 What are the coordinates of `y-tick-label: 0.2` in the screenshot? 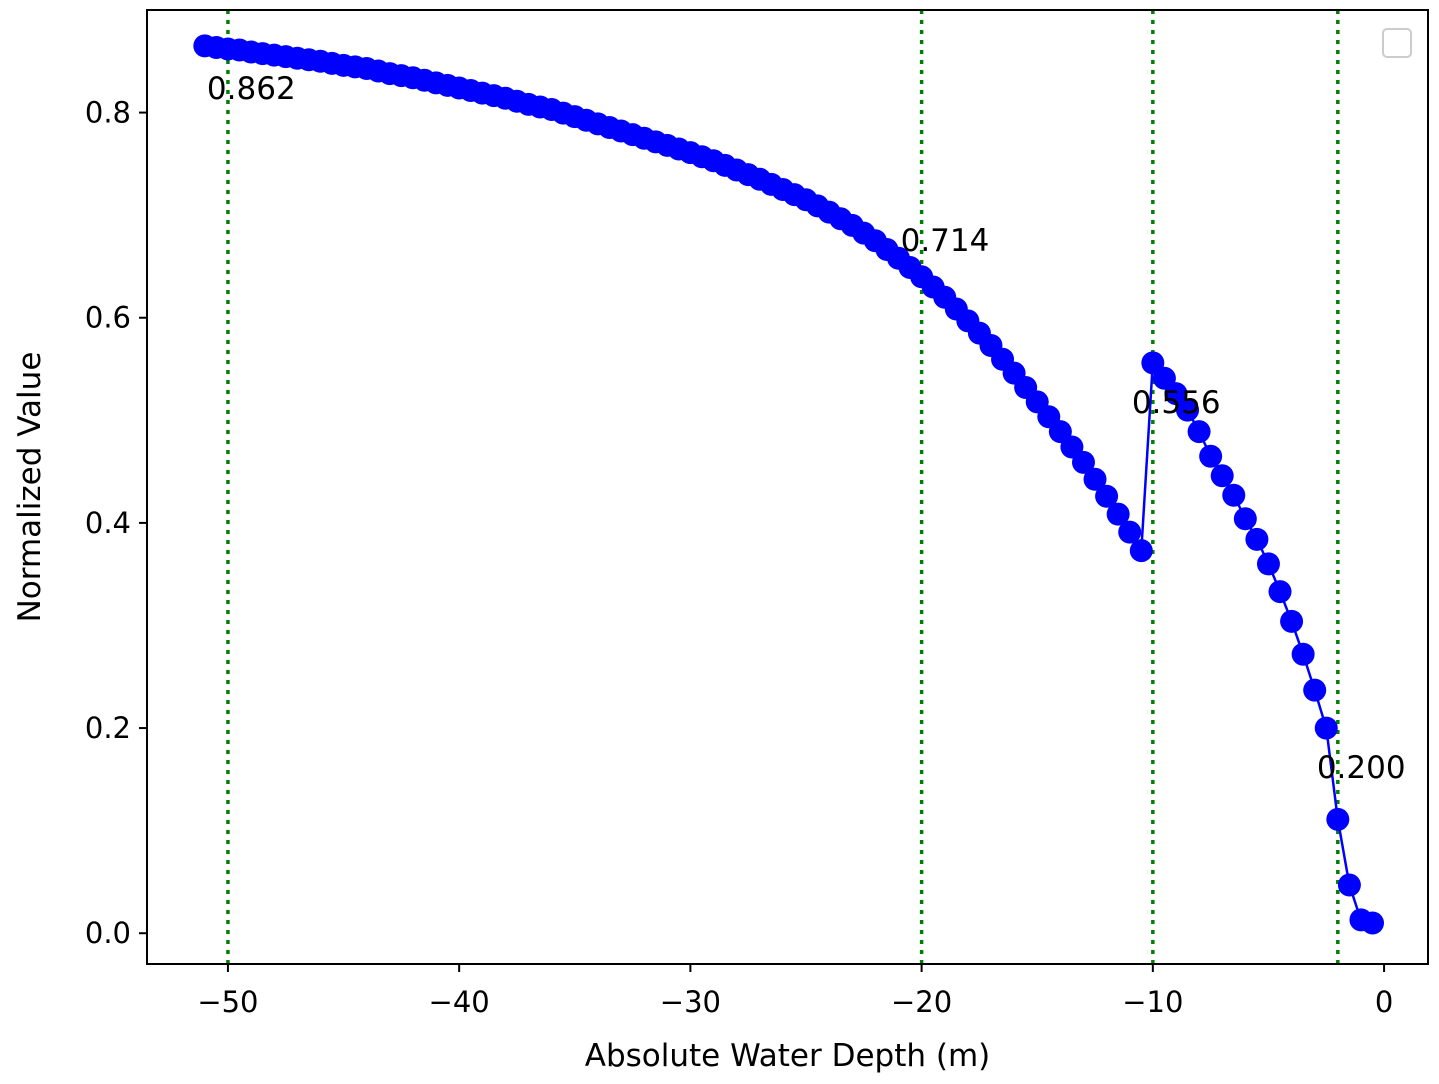 It's located at (108, 728).